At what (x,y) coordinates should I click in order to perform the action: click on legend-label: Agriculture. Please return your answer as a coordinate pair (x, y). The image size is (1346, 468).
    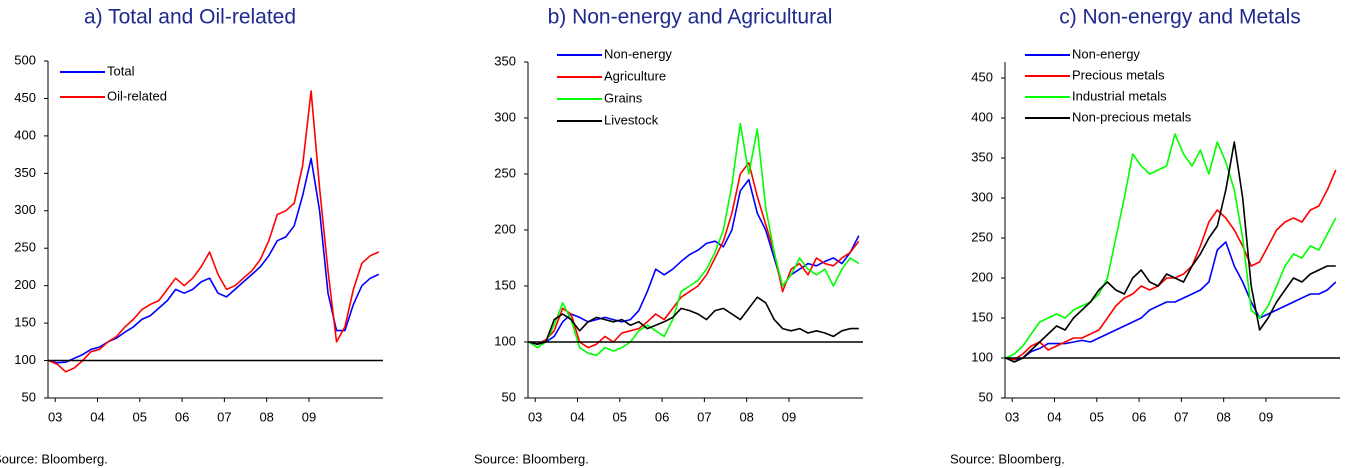
    Looking at the image, I should click on (635, 75).